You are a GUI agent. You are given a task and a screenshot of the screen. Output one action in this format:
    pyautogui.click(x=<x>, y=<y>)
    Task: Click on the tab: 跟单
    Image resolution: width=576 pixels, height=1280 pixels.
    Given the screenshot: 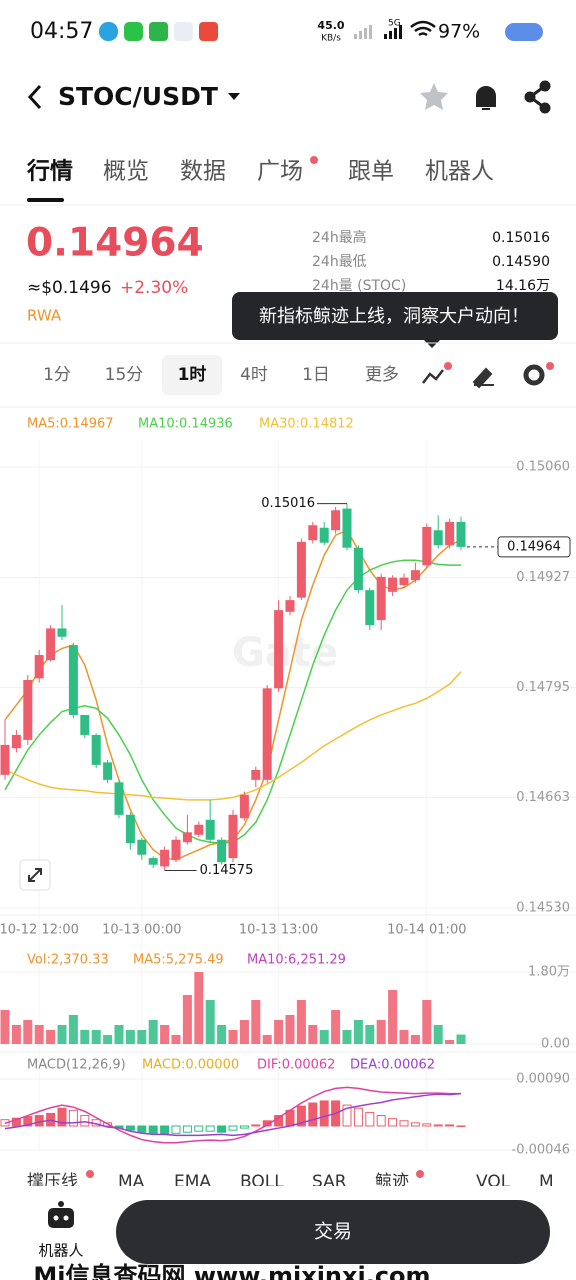 What is the action you would take?
    pyautogui.click(x=371, y=172)
    